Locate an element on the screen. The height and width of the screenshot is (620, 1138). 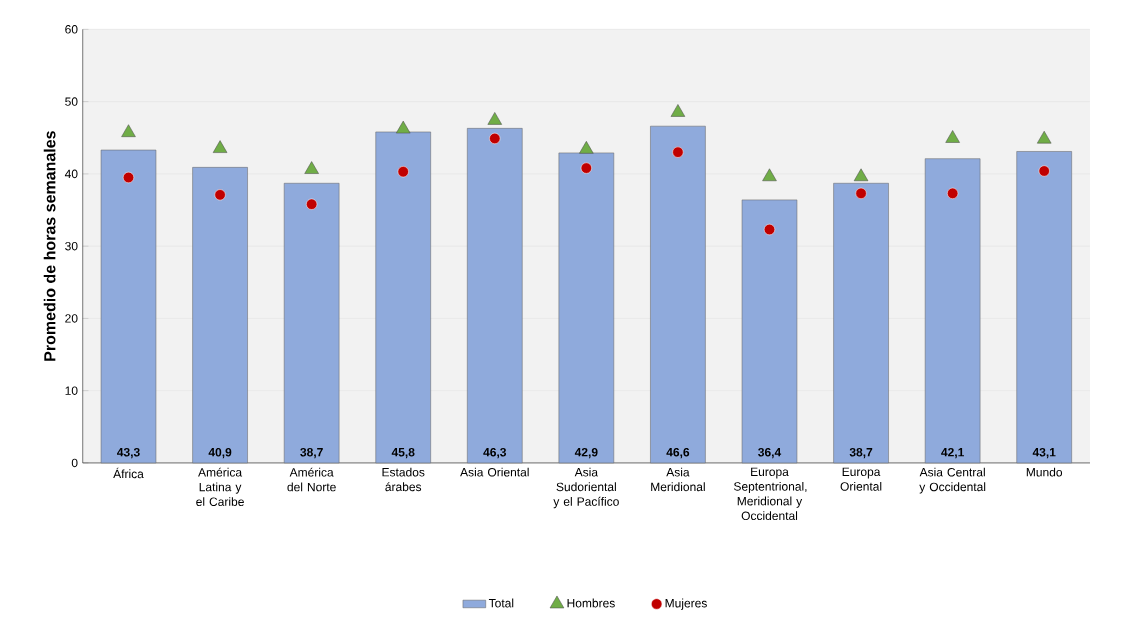
x-tick-label: África is located at coordinates (128, 473).